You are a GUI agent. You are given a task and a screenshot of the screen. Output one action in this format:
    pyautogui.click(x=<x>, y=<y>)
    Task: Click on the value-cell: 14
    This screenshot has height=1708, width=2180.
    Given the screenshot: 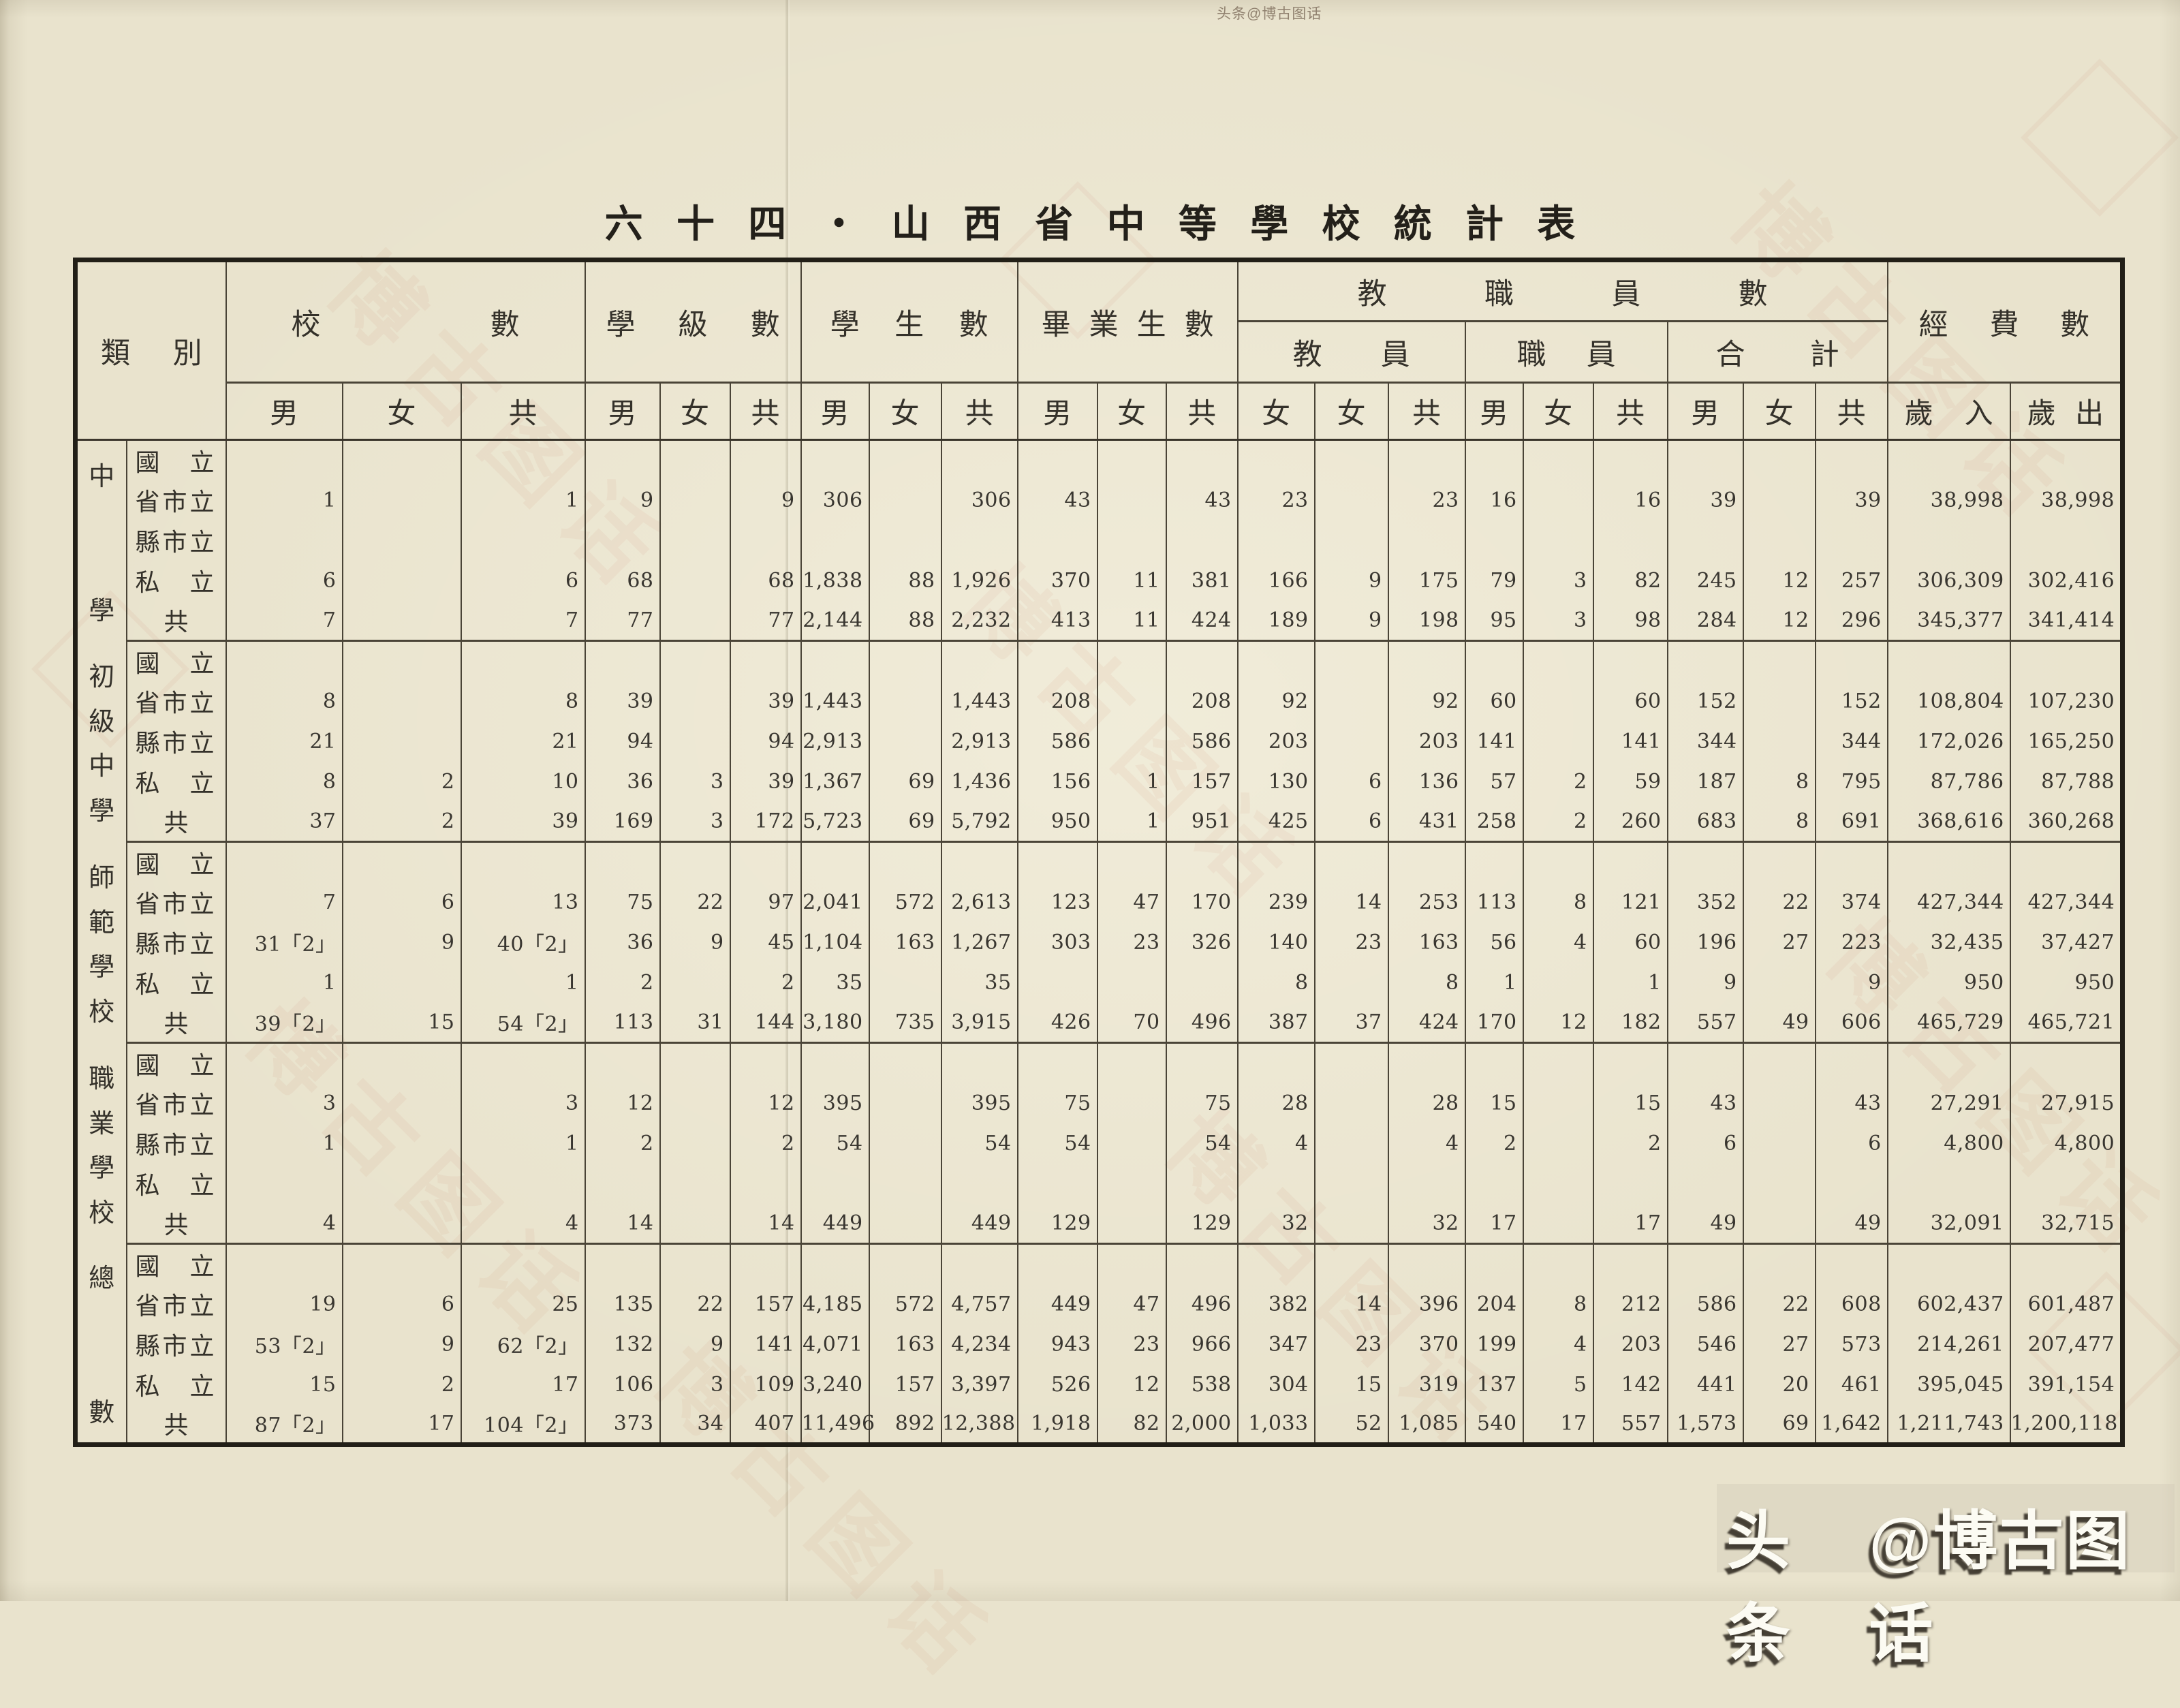 What is the action you would take?
    pyautogui.click(x=765, y=1224)
    